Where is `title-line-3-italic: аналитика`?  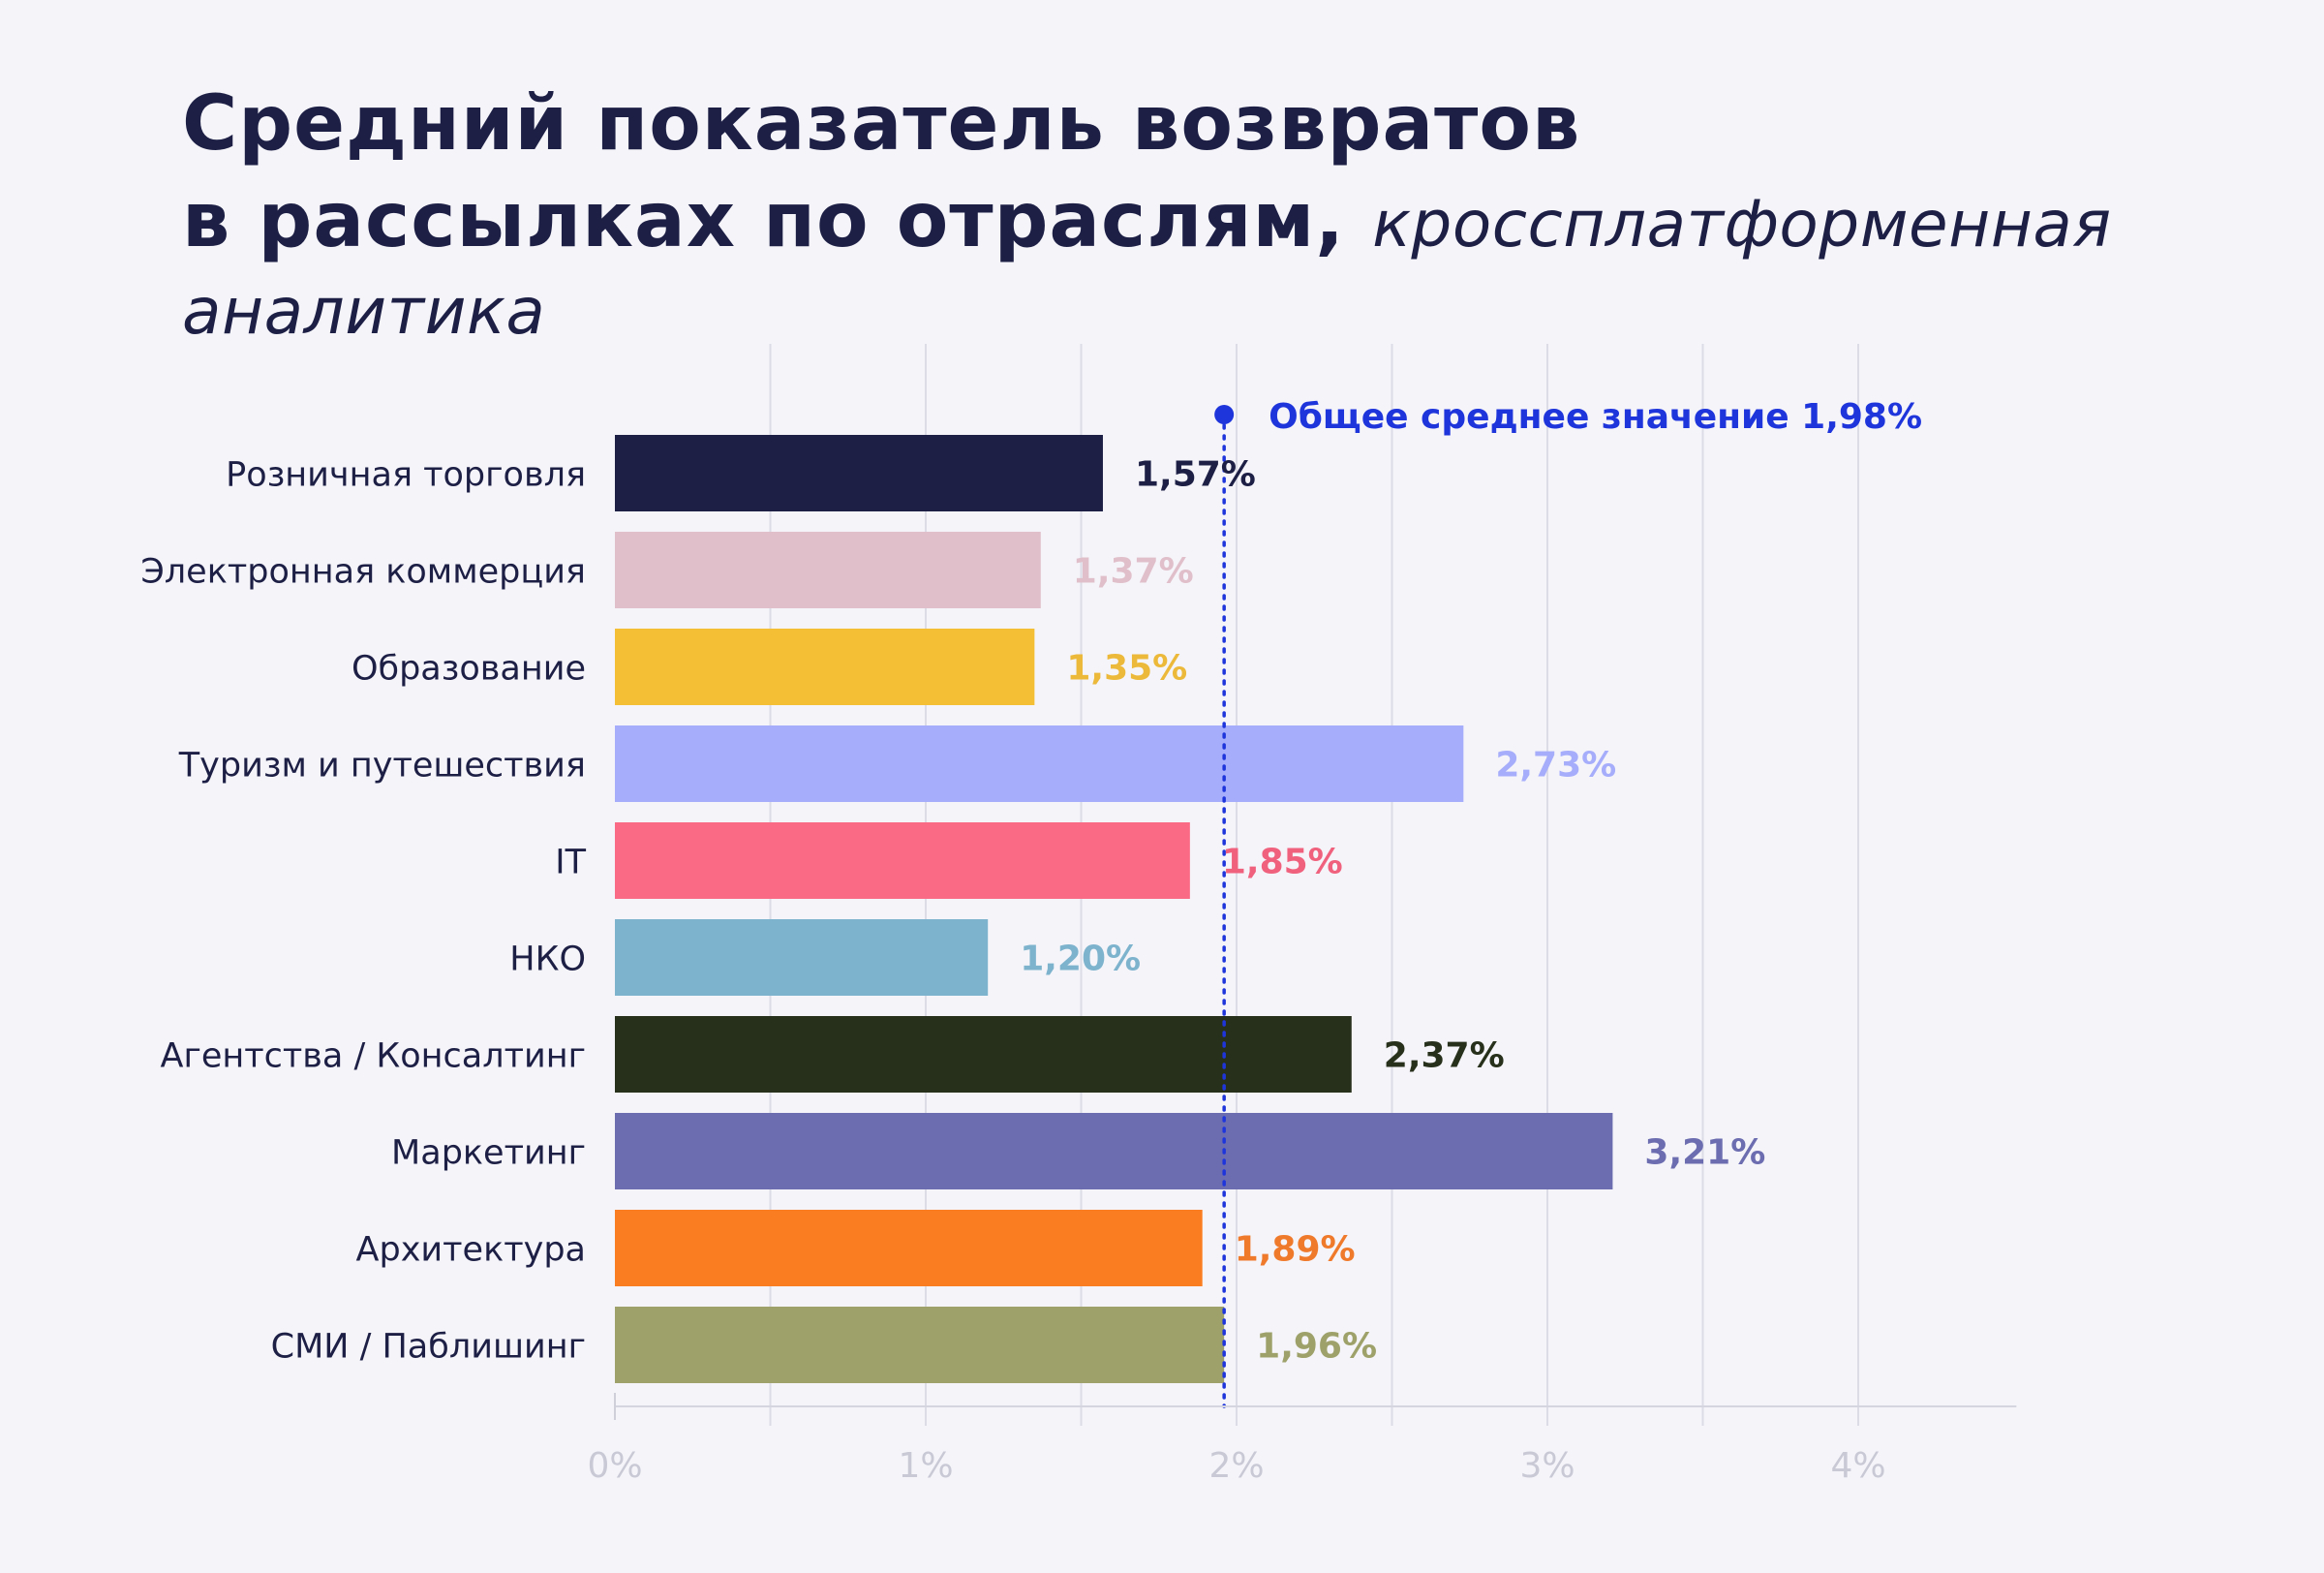 title-line-3-italic: аналитика is located at coordinates (364, 312).